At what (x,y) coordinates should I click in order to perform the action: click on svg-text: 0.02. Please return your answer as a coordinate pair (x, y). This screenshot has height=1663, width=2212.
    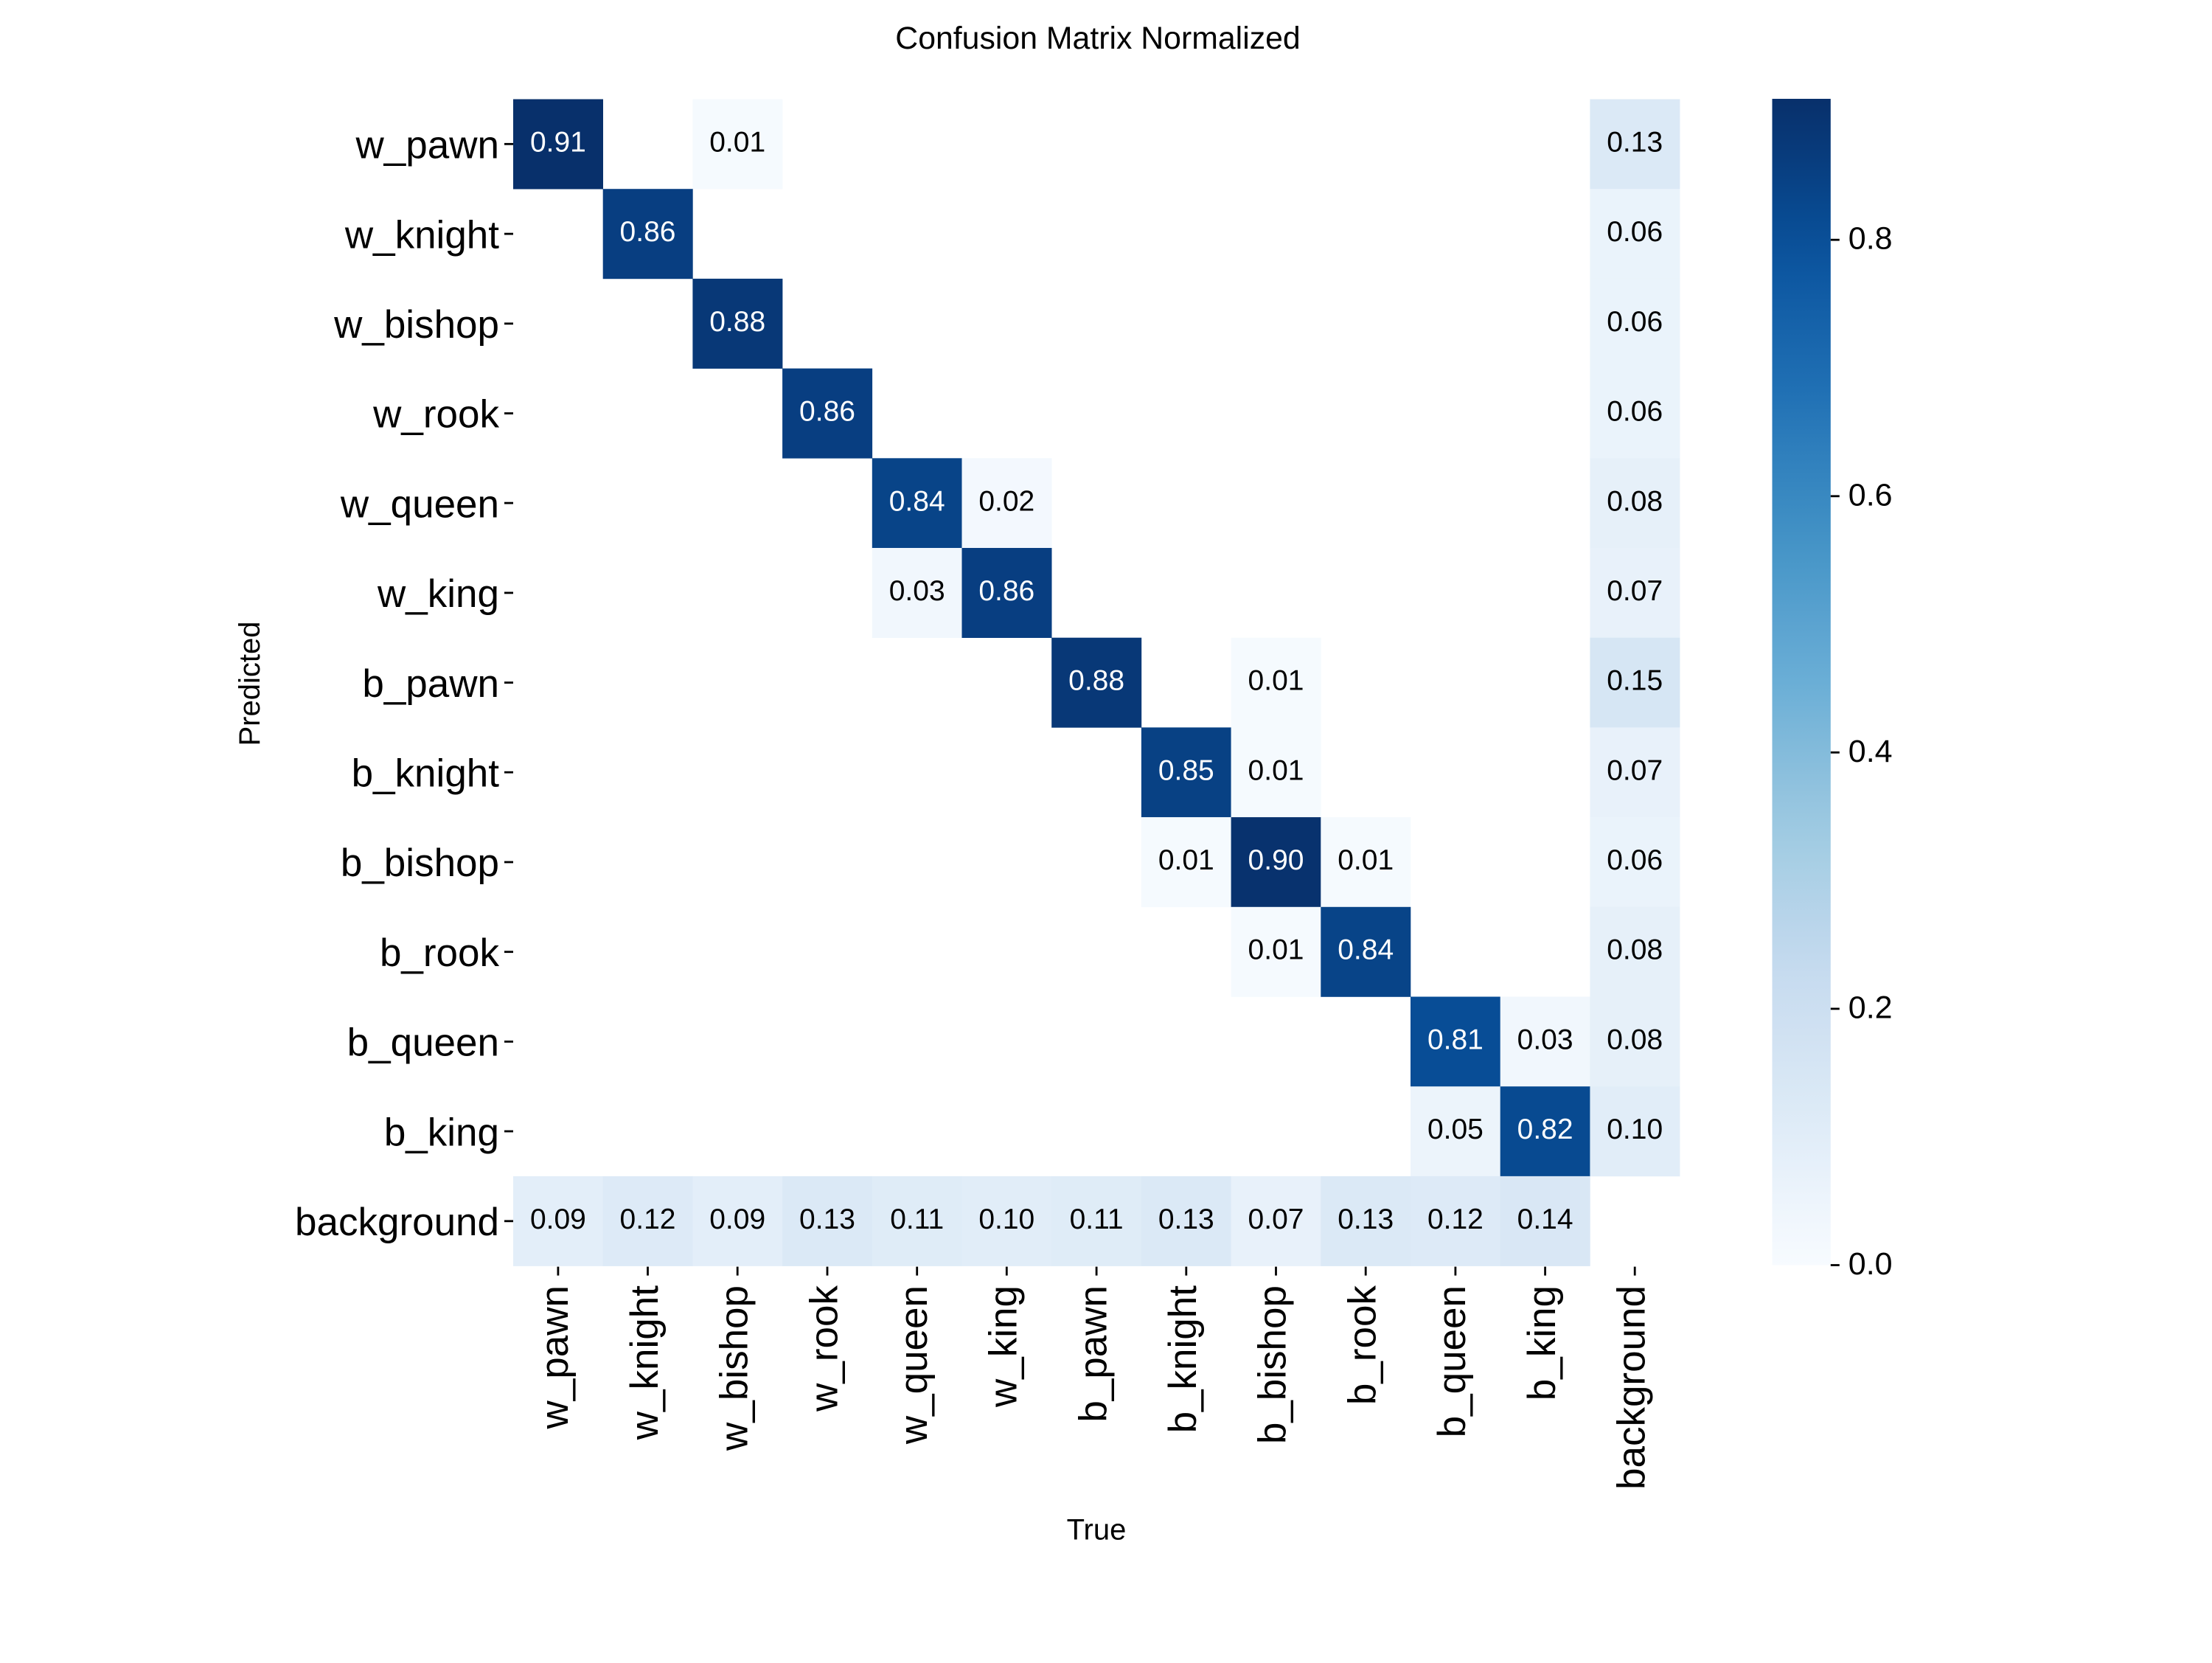
    Looking at the image, I should click on (1006, 501).